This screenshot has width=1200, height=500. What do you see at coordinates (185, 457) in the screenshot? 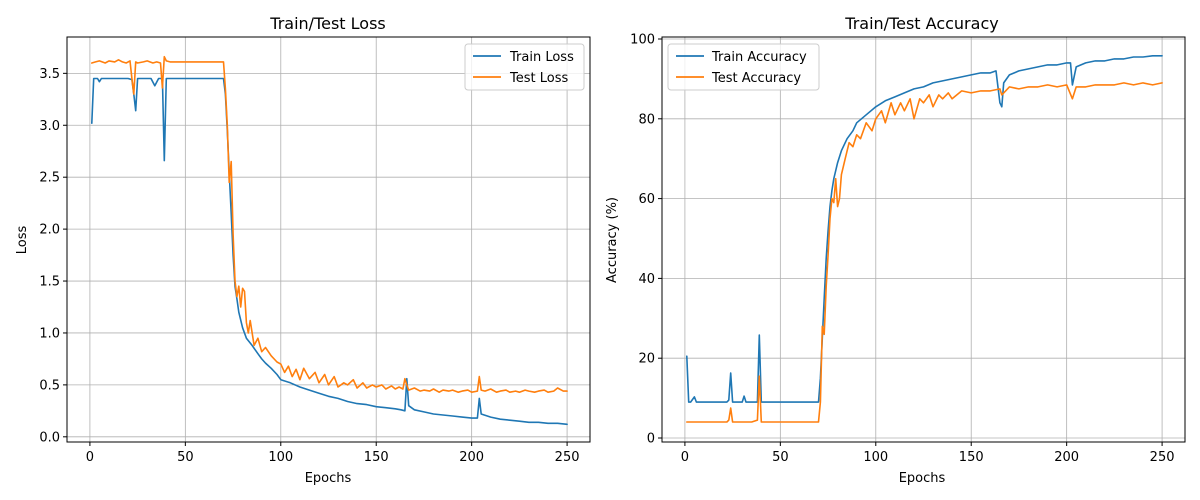
I see `loss-x-tick-label: 50` at bounding box center [185, 457].